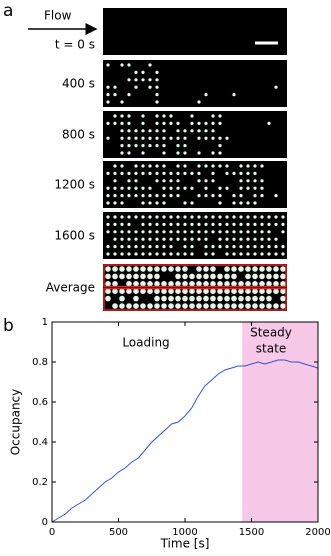 The height and width of the screenshot is (556, 331). What do you see at coordinates (145, 343) in the screenshot?
I see `annotation: Loading` at bounding box center [145, 343].